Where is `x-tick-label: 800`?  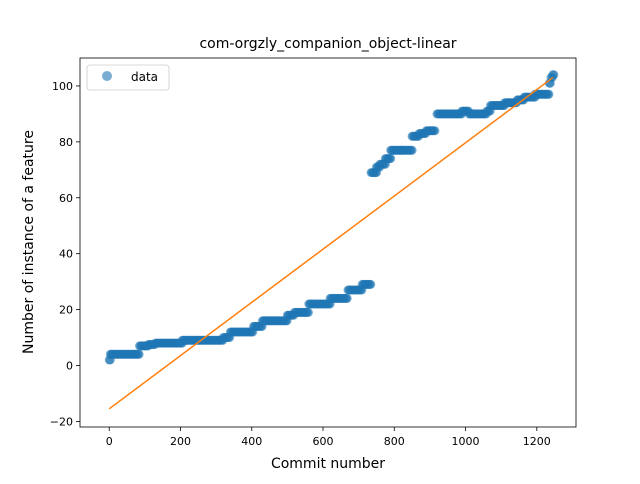
x-tick-label: 800 is located at coordinates (394, 441).